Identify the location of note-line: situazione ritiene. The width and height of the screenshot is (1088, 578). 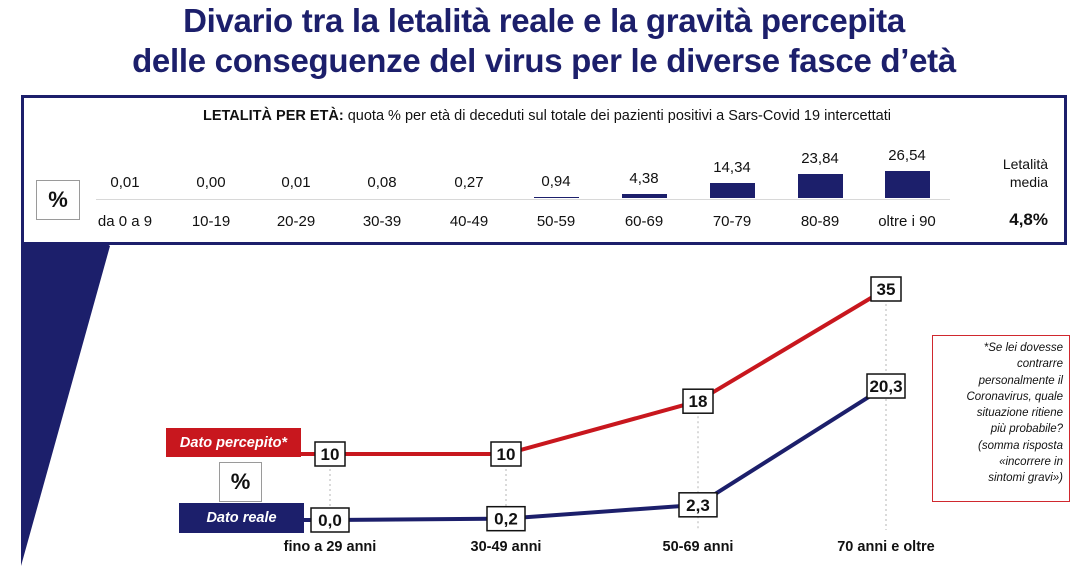
(1019, 413).